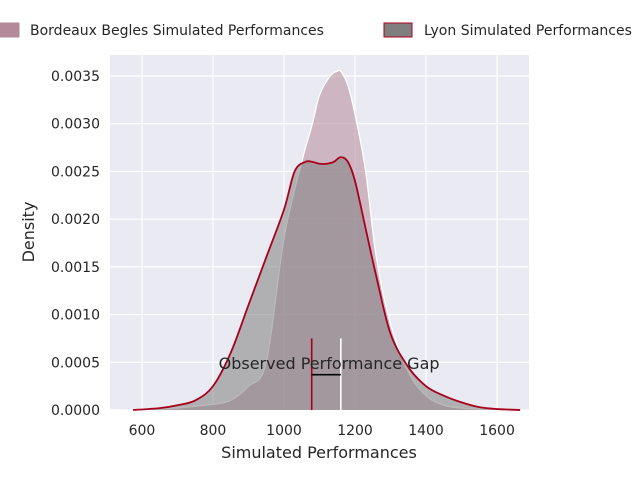 The width and height of the screenshot is (640, 480). I want to click on x-tick-label: 1000, so click(284, 431).